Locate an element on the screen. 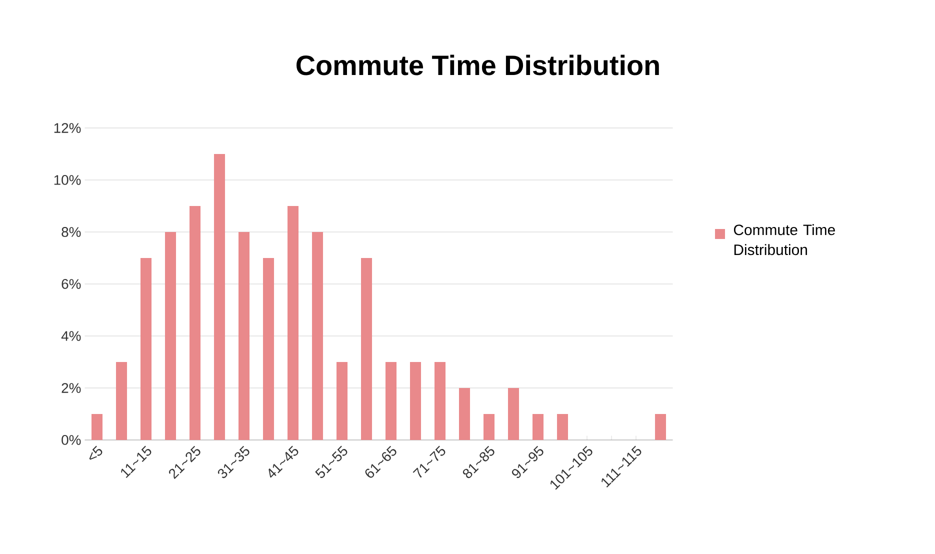  y-tick-label: 2% is located at coordinates (71, 388).